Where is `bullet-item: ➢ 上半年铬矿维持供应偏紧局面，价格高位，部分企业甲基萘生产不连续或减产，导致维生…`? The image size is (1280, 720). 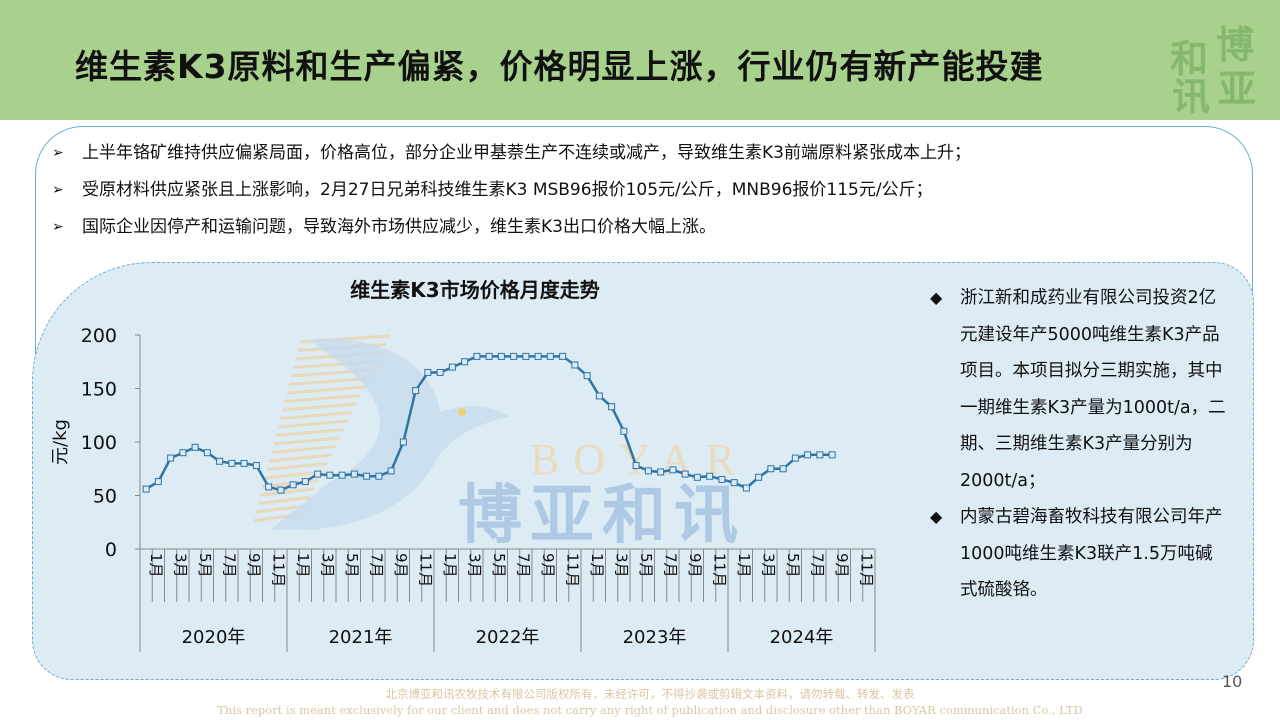 bullet-item: ➢ 上半年铬矿维持供应偏紧局面，价格高位，部分企业甲基萘生产不连续或减产，导致维生… is located at coordinates (625, 158).